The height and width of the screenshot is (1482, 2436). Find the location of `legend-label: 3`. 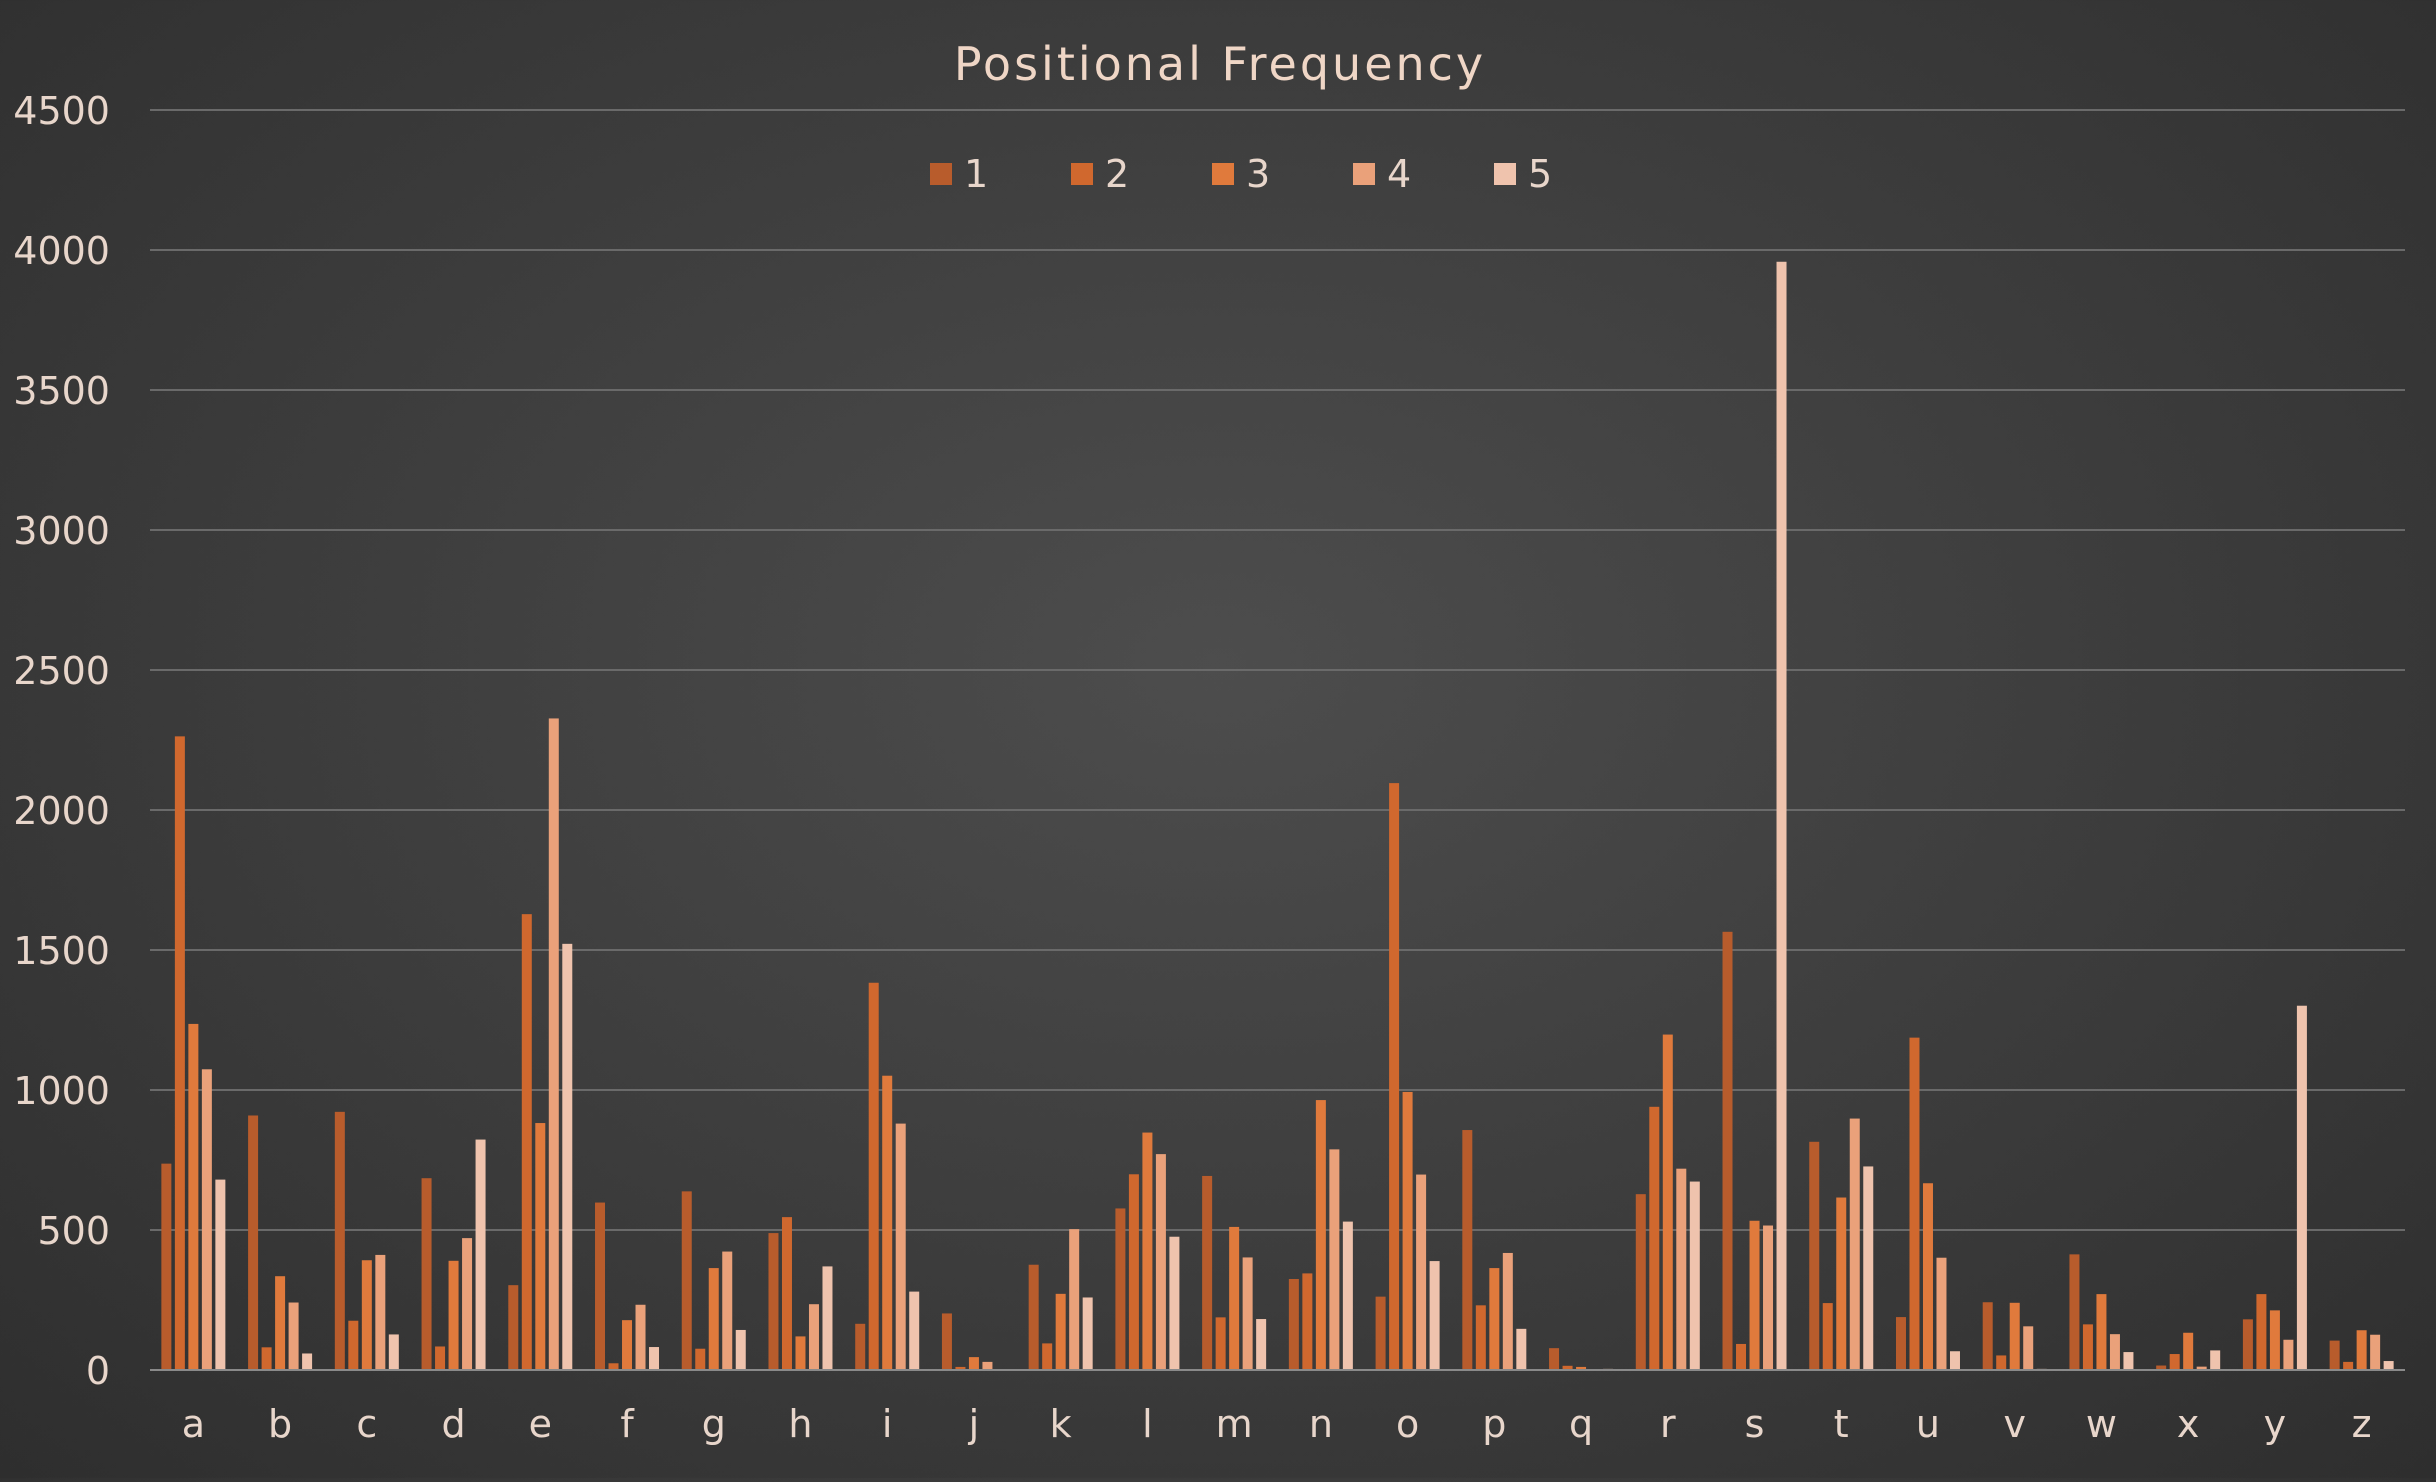

legend-label: 3 is located at coordinates (1258, 174).